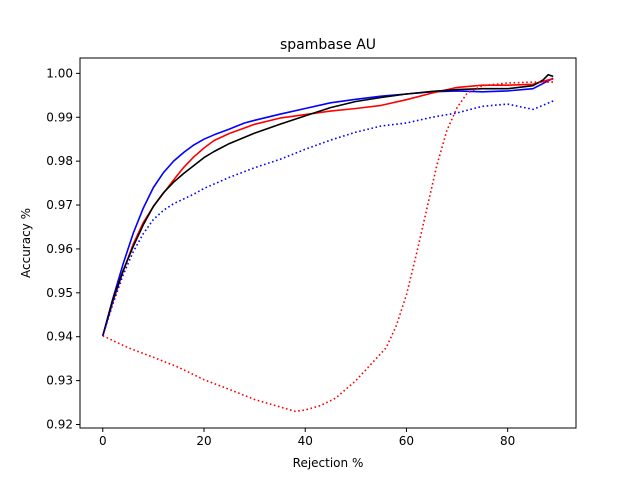 The width and height of the screenshot is (640, 480). Describe the element at coordinates (59, 381) in the screenshot. I see `y-tick-label: 0.93` at that location.